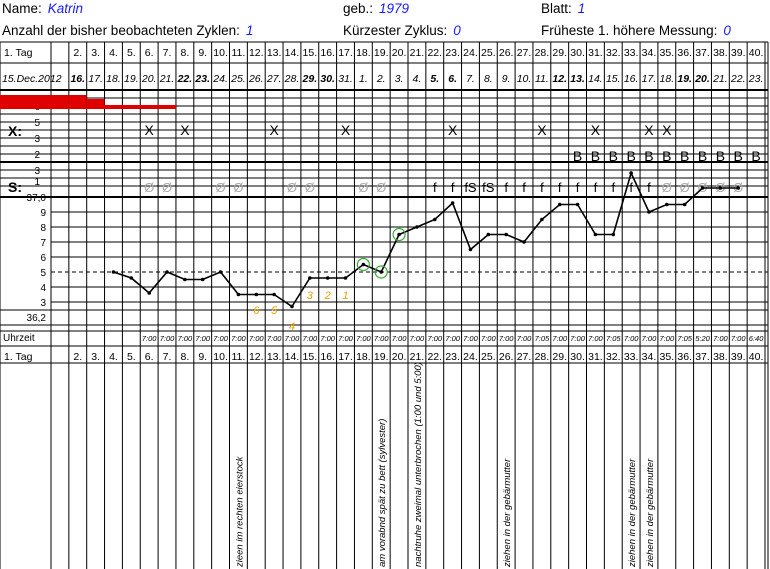 The height and width of the screenshot is (569, 770). What do you see at coordinates (506, 53) in the screenshot?
I see `day-number: 26.` at bounding box center [506, 53].